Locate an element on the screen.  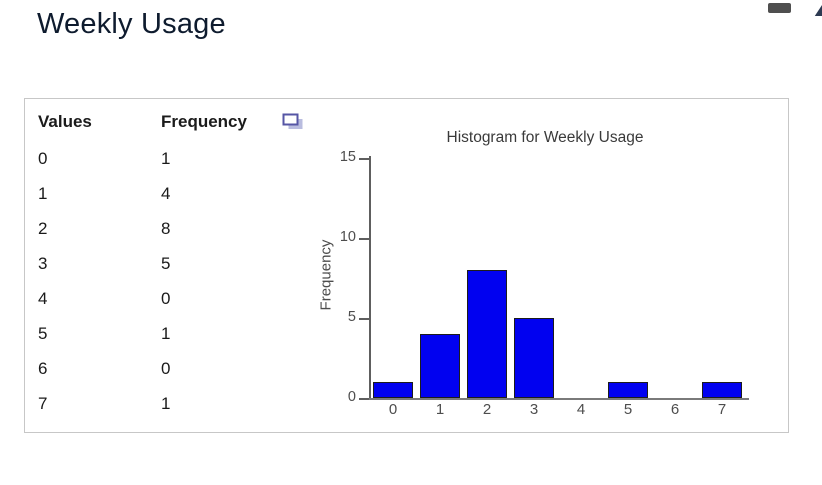
x-tick-label: 3 is located at coordinates (534, 409).